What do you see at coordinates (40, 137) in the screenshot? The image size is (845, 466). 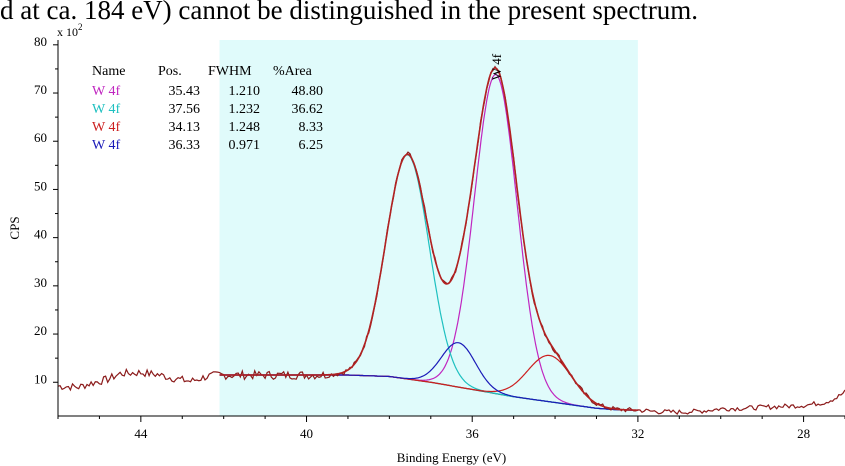 I see `y-tick-label: 60` at bounding box center [40, 137].